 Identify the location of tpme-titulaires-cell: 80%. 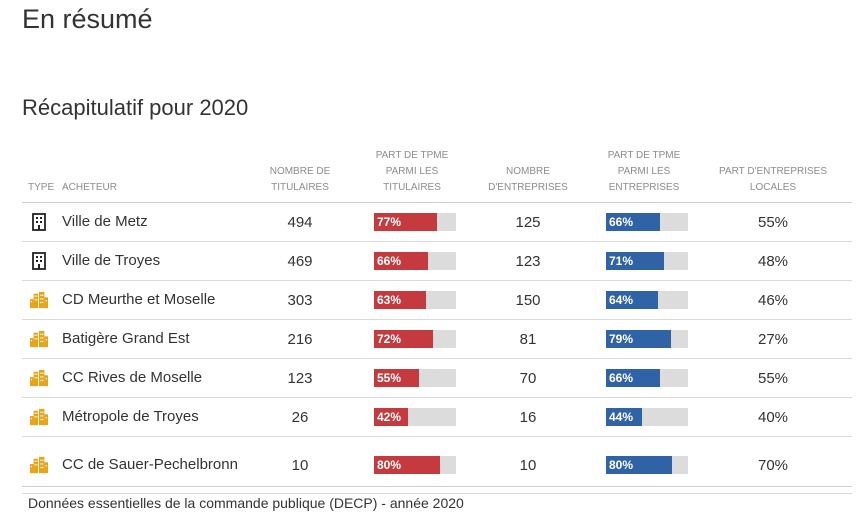
(416, 465).